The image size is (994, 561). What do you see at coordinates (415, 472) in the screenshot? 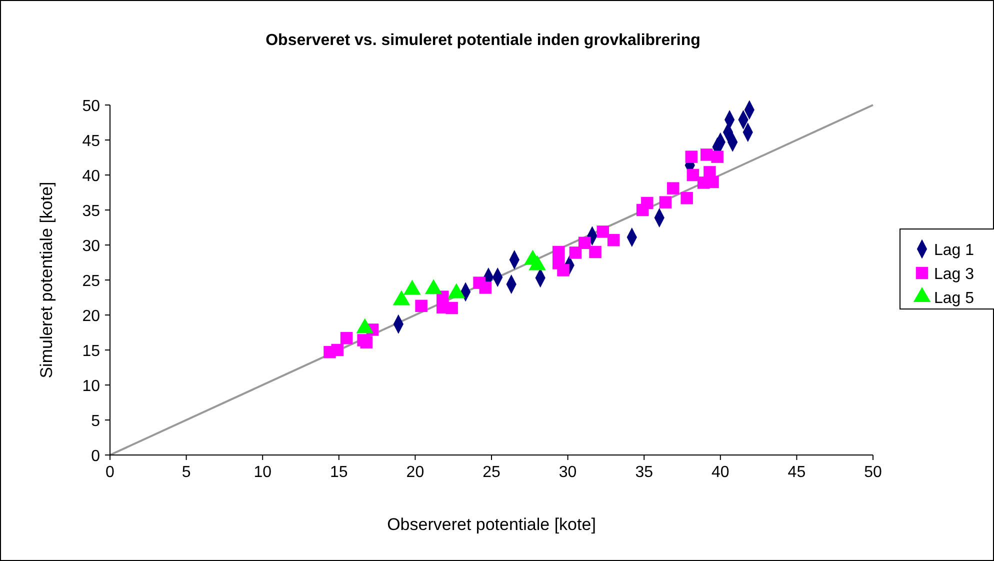
I see `x-tick-label: 20` at bounding box center [415, 472].